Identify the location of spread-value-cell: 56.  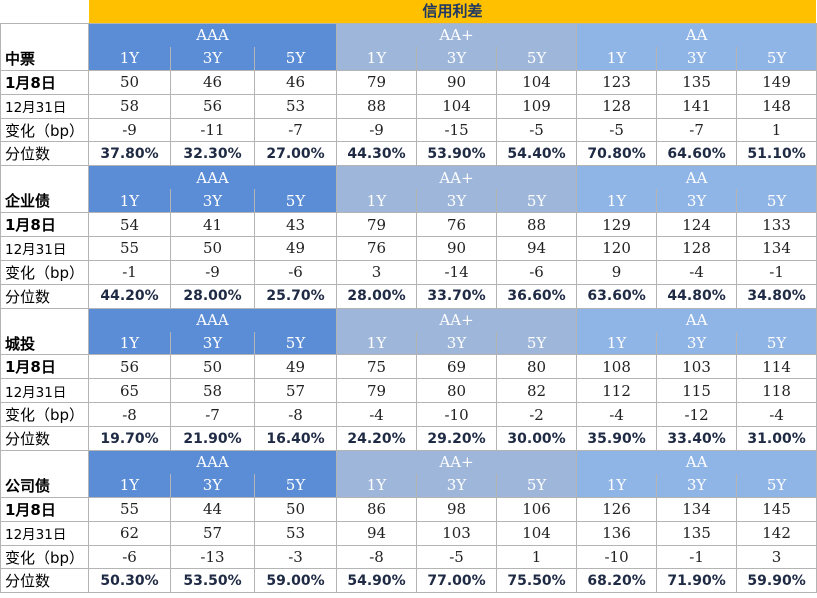
(129, 367).